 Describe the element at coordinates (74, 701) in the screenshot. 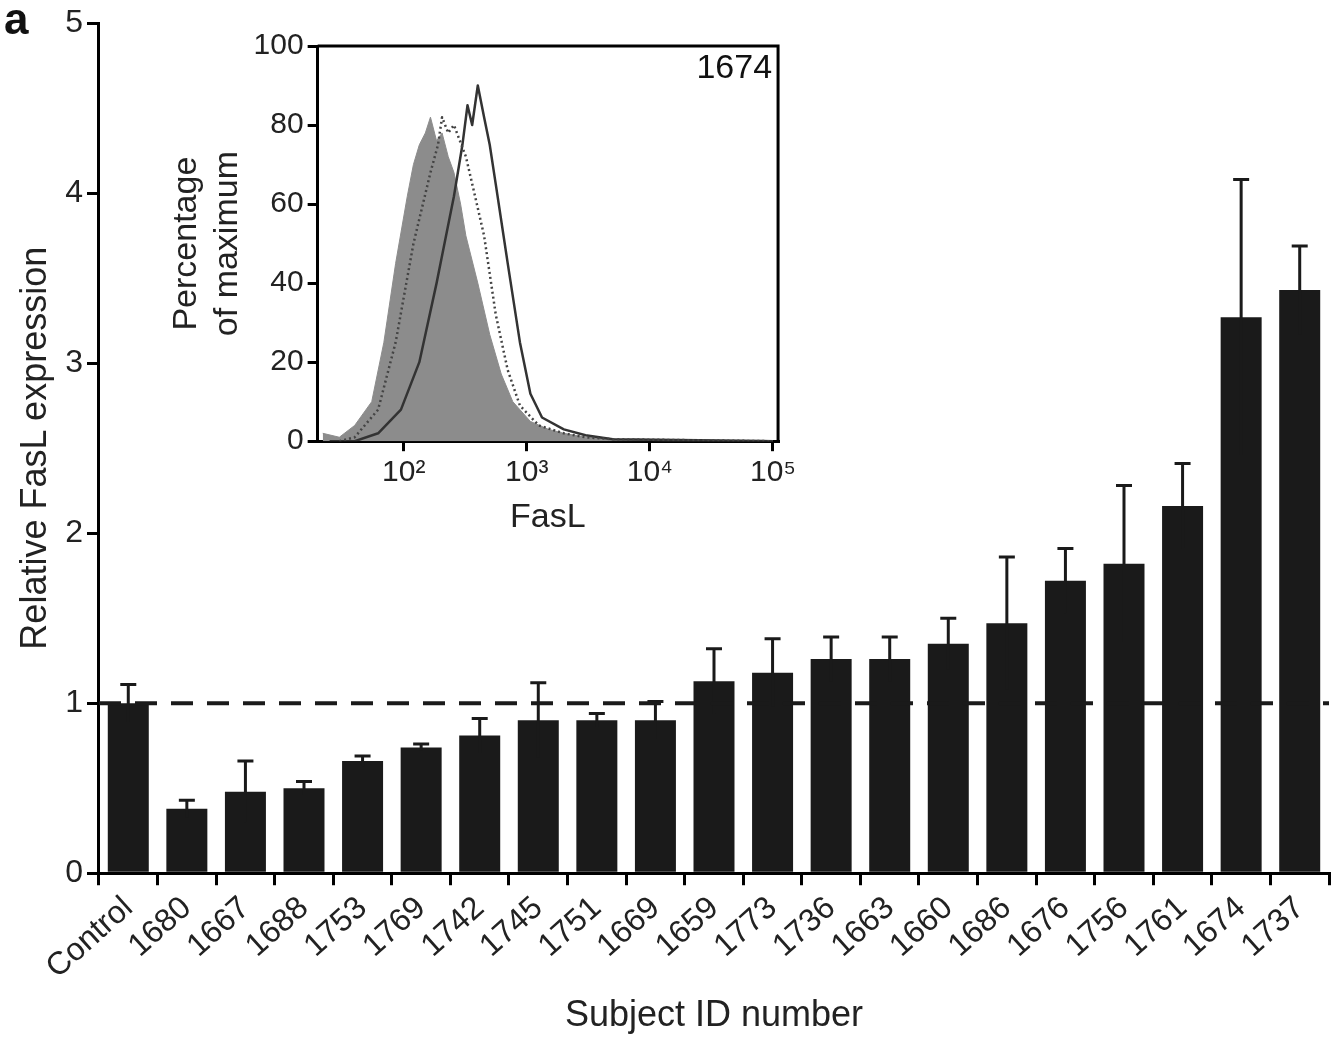

I see `y-tick-label: 1` at that location.